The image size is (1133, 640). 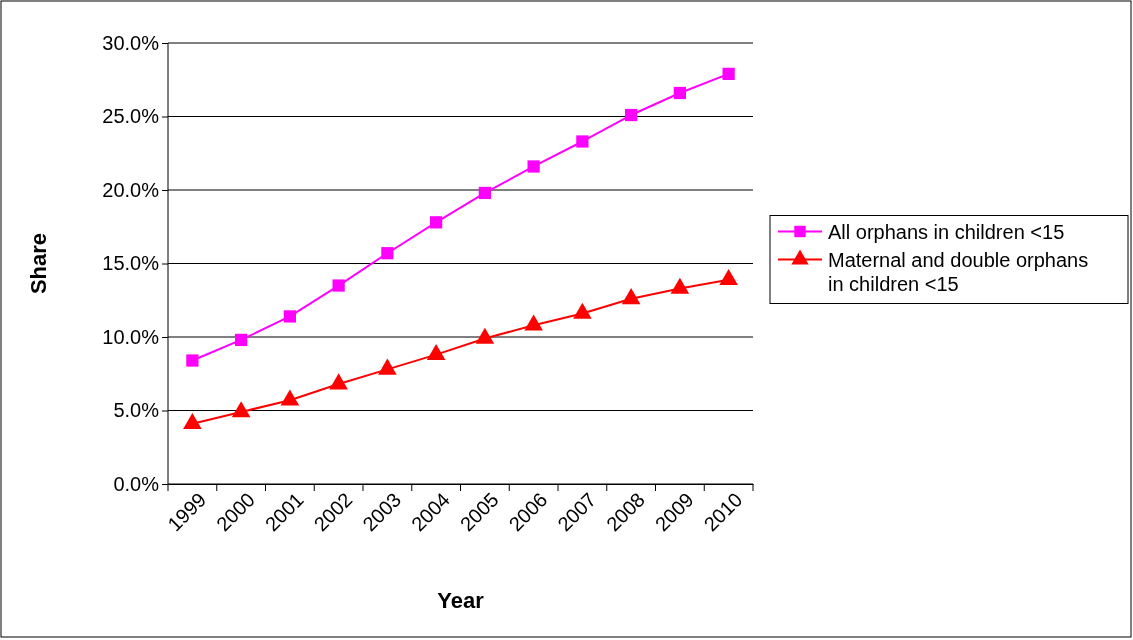 What do you see at coordinates (38, 263) in the screenshot?
I see `y-axis-title: Share` at bounding box center [38, 263].